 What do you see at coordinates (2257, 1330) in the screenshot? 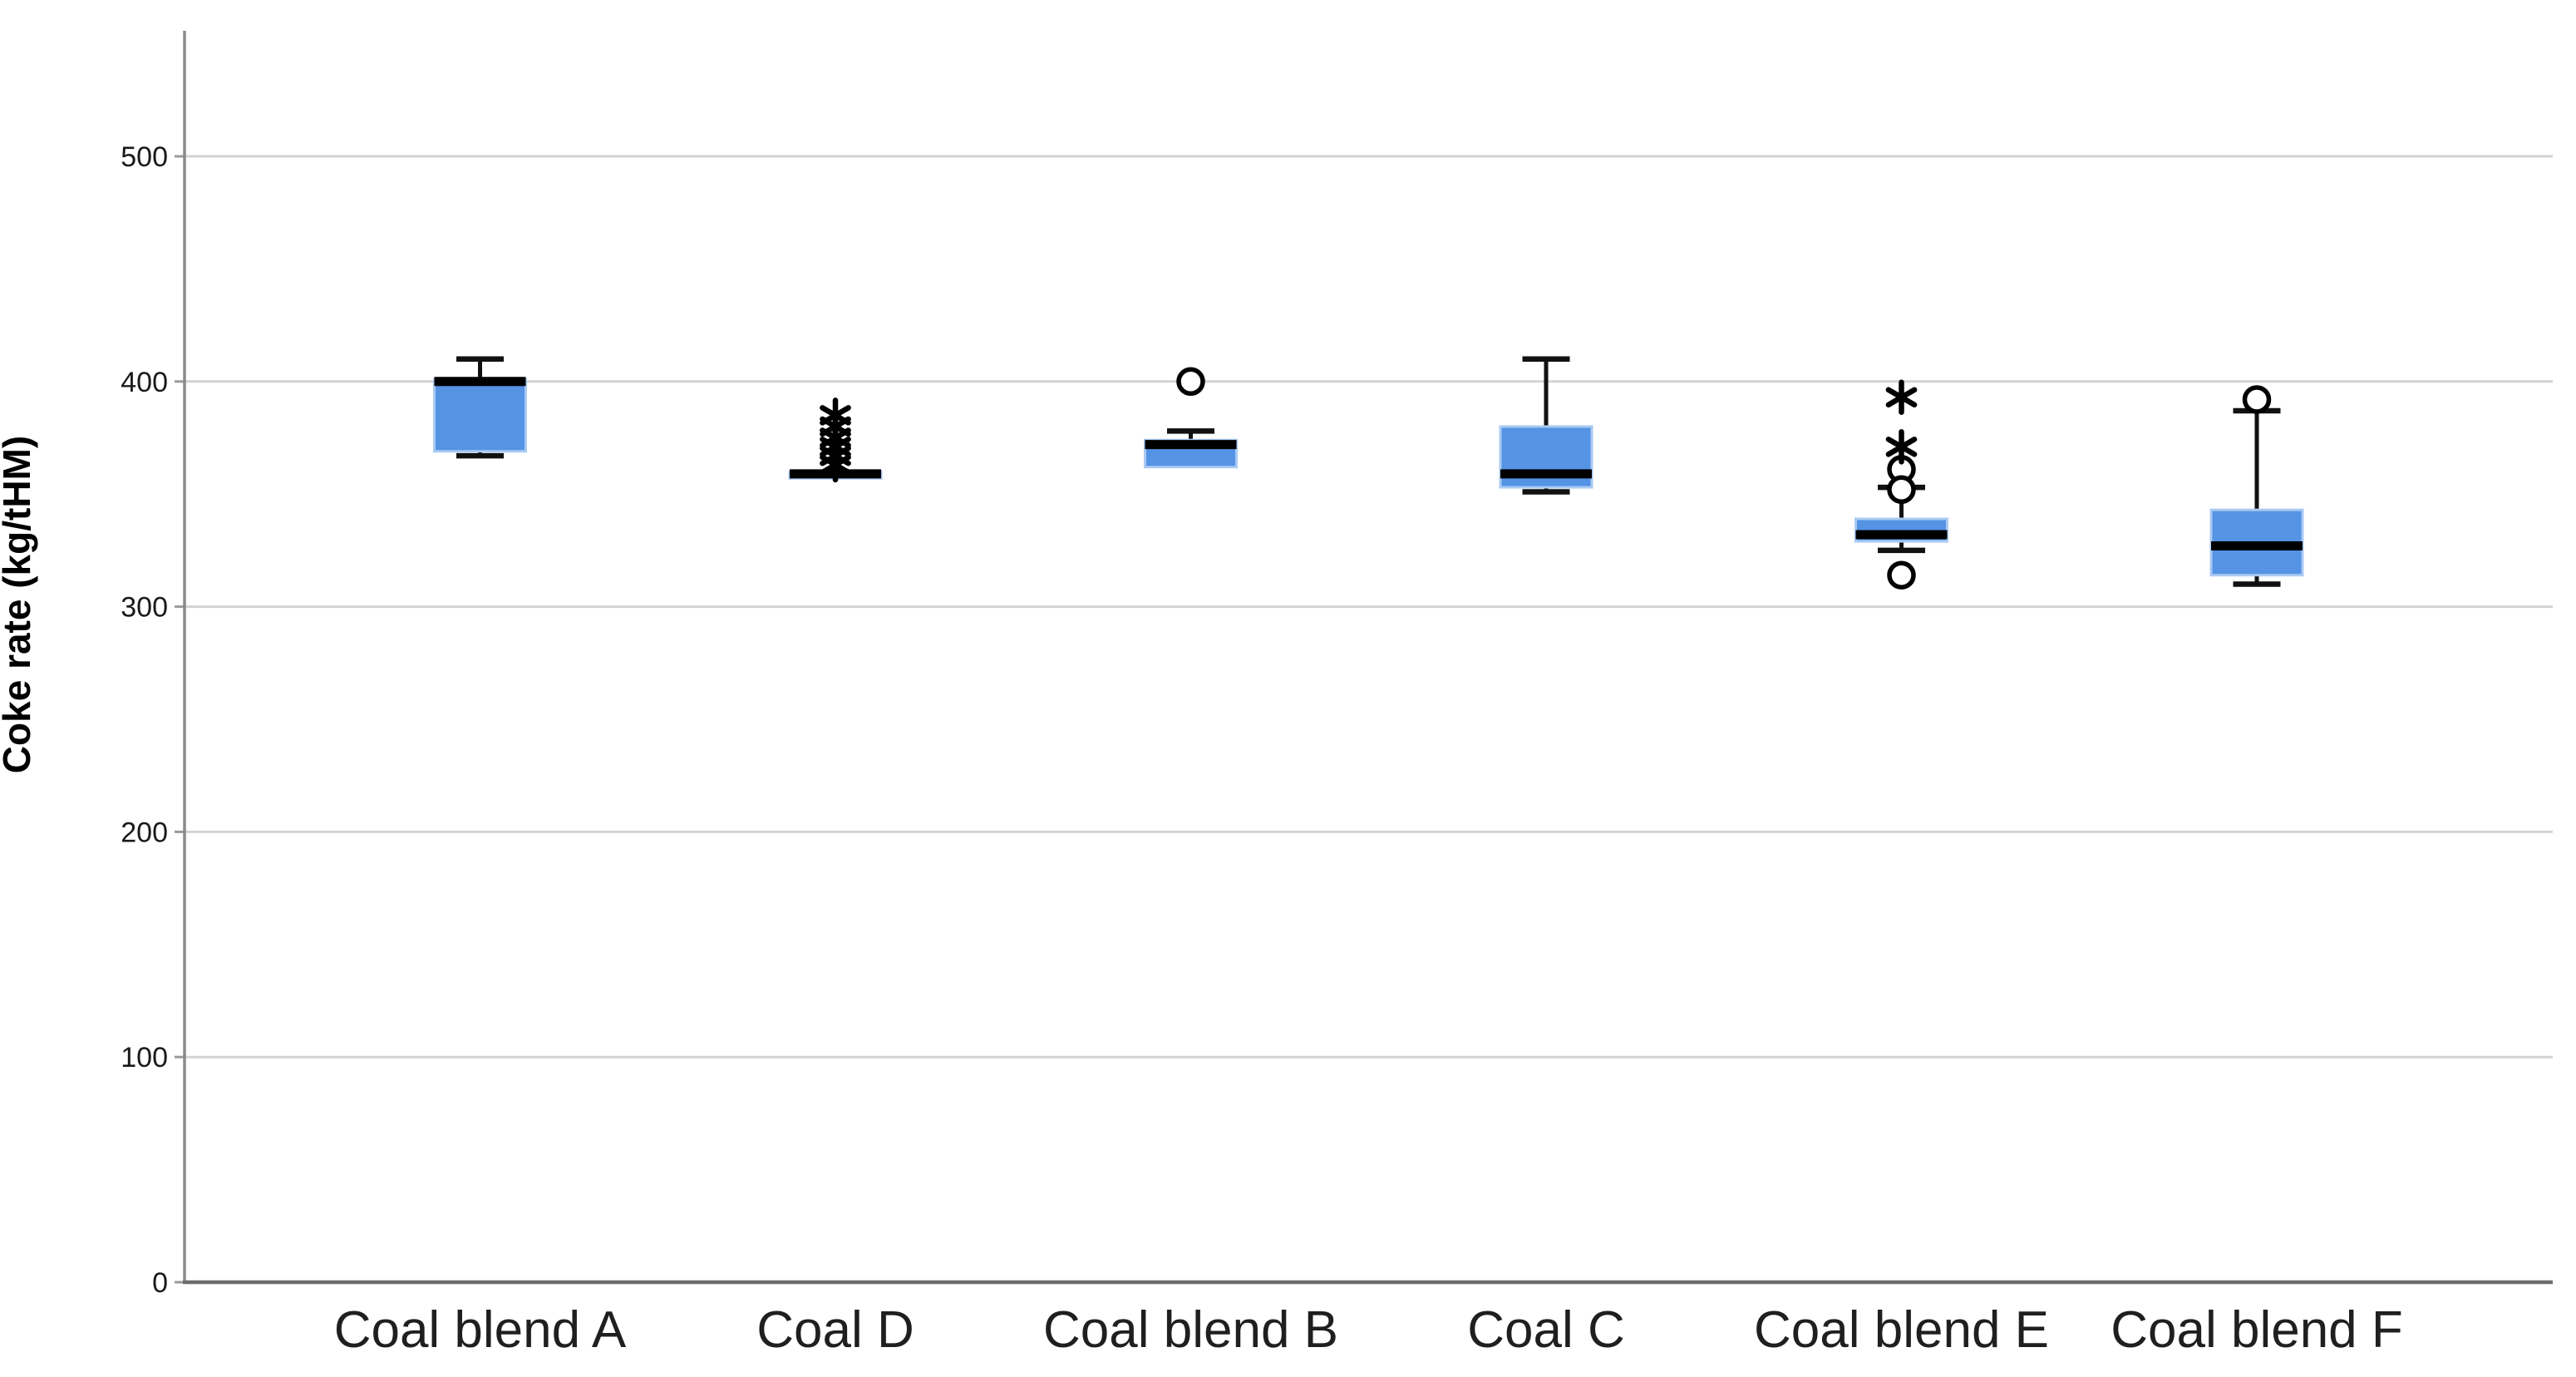
I see `x-category-label: Coal blend F` at bounding box center [2257, 1330].